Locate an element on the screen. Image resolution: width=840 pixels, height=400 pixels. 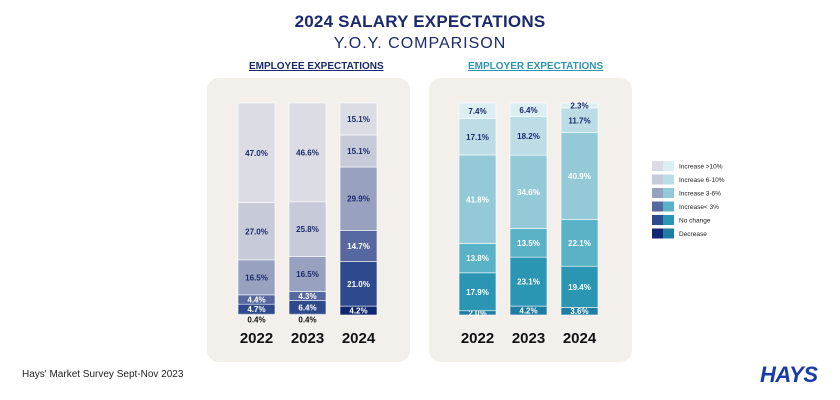
data-label: 7.4% is located at coordinates (477, 111).